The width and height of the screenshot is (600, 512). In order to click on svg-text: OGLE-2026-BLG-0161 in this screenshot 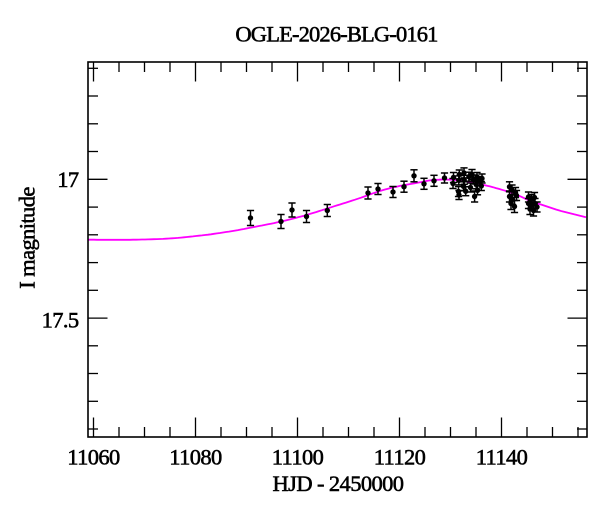, I will do `click(336, 33)`.